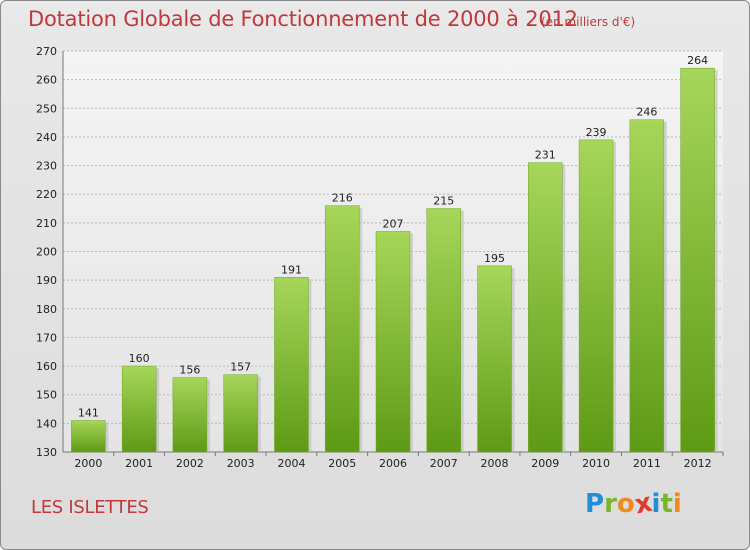  I want to click on y-tick-label: 270, so click(46, 51).